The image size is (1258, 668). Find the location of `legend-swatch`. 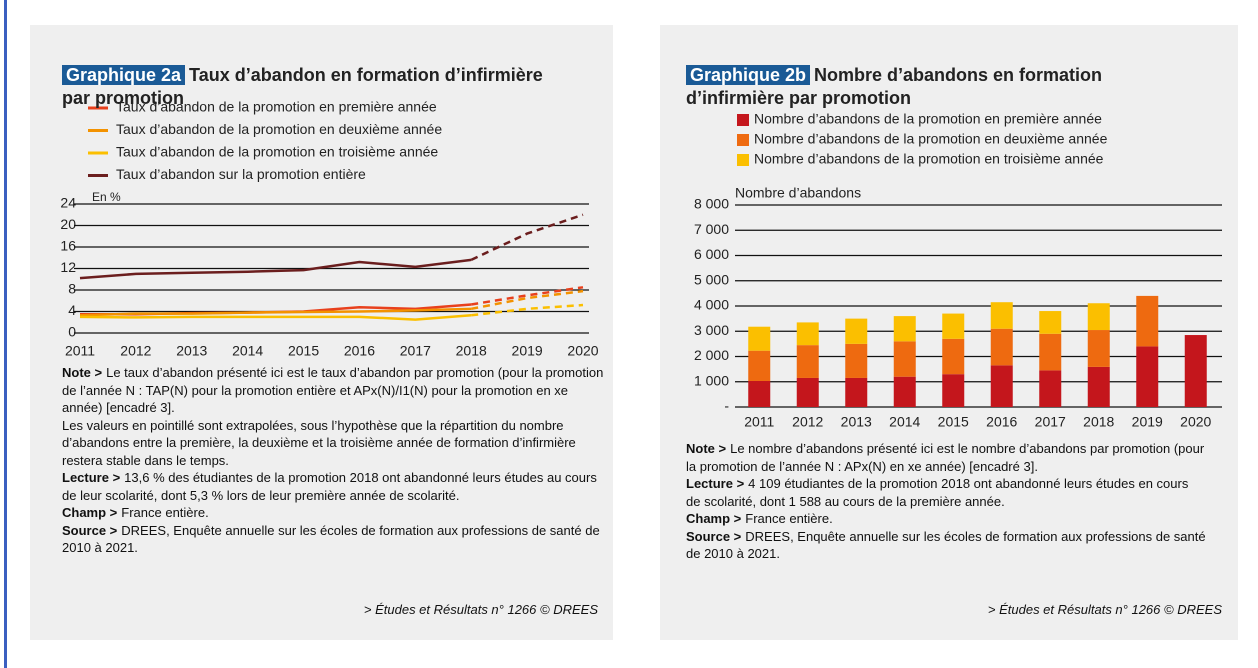

legend-swatch is located at coordinates (743, 140).